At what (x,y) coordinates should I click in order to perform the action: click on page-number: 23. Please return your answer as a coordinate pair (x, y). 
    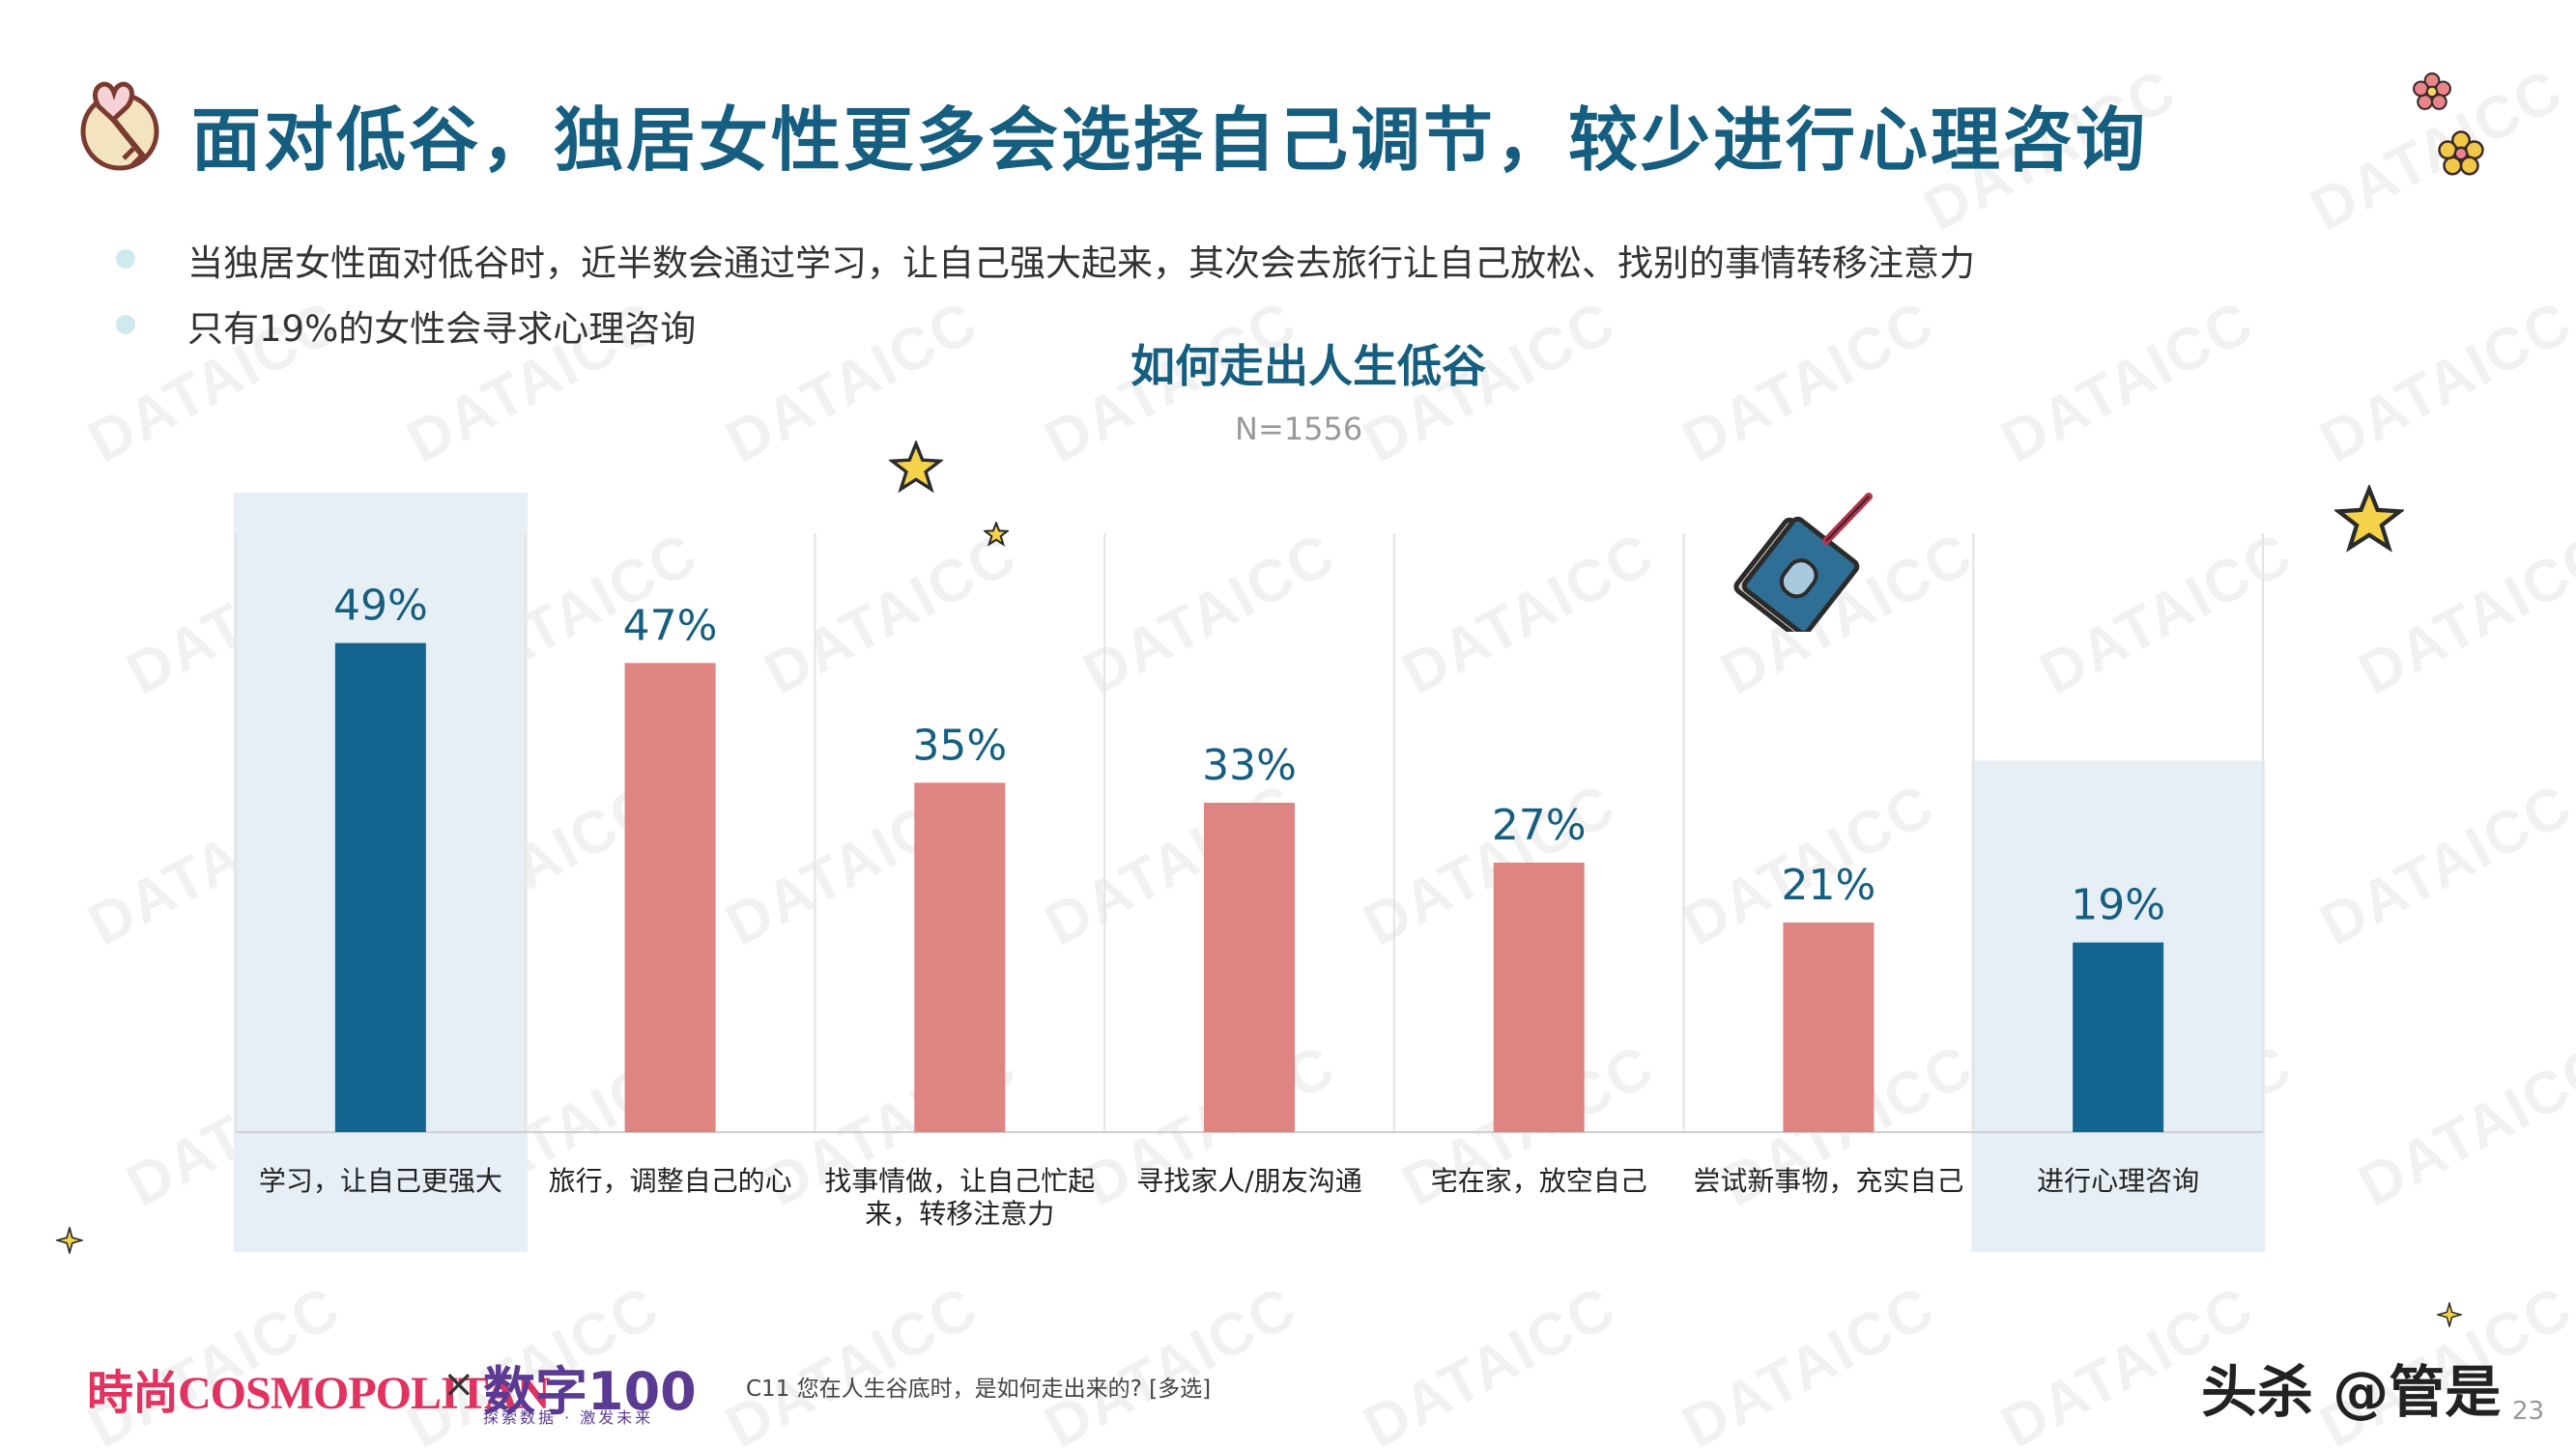
    Looking at the image, I should click on (2529, 1411).